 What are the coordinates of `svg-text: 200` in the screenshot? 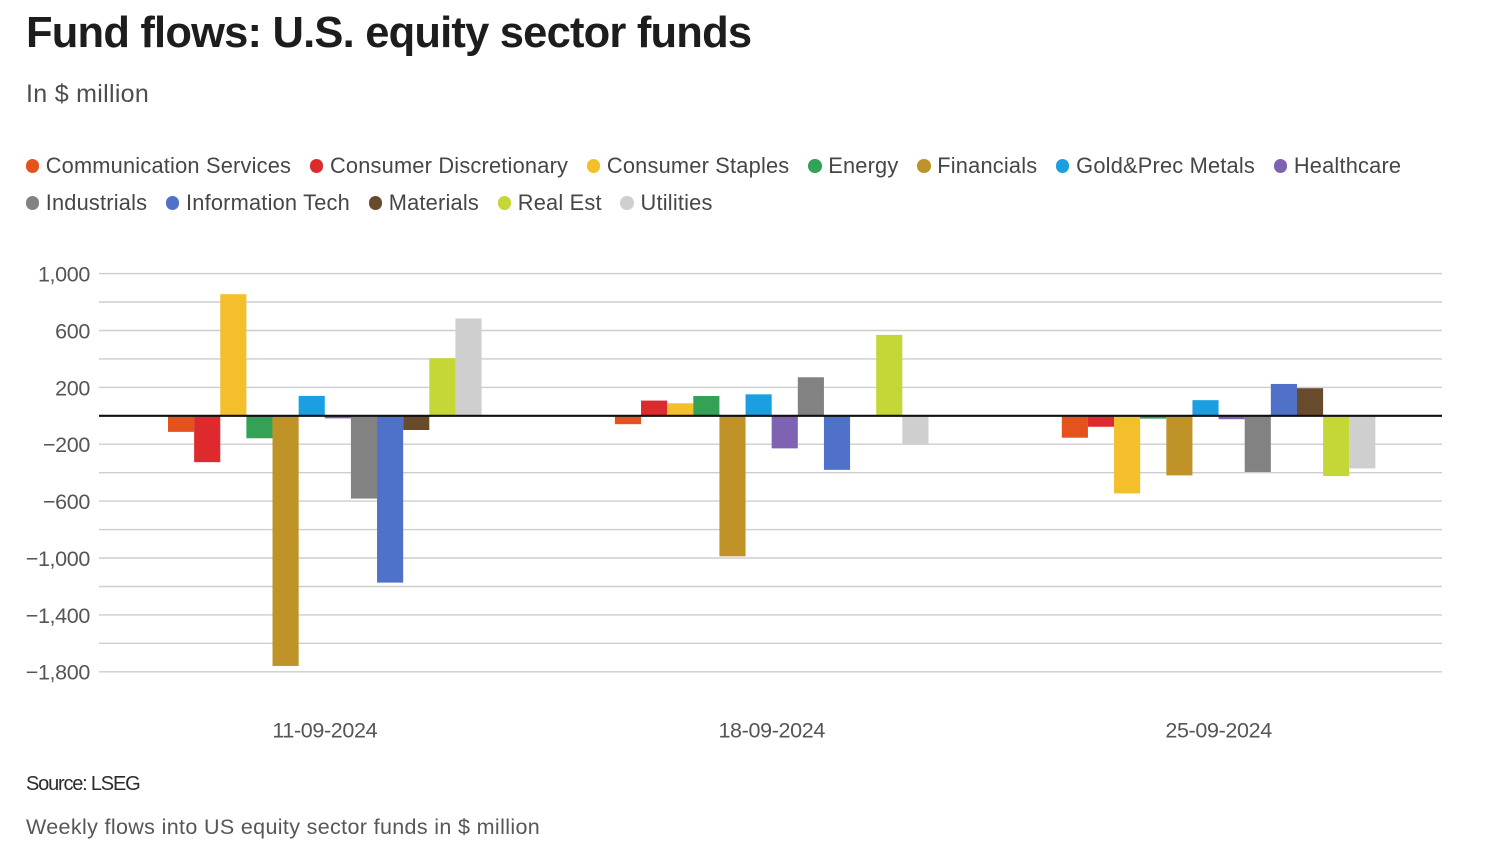 It's located at (72, 388).